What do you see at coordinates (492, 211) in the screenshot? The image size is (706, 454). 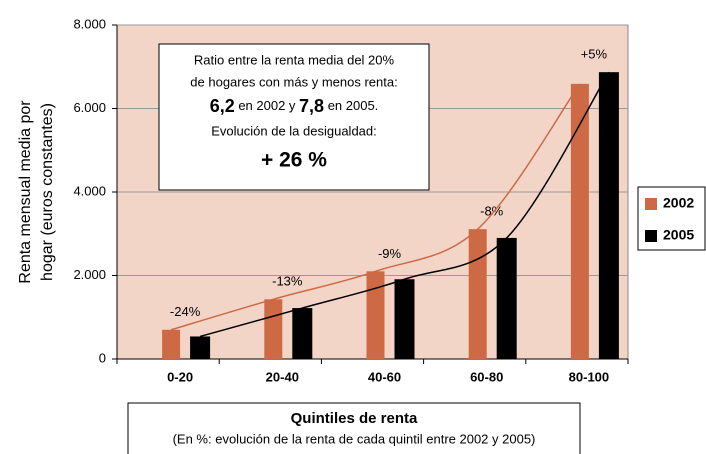 I see `change-label: -8%` at bounding box center [492, 211].